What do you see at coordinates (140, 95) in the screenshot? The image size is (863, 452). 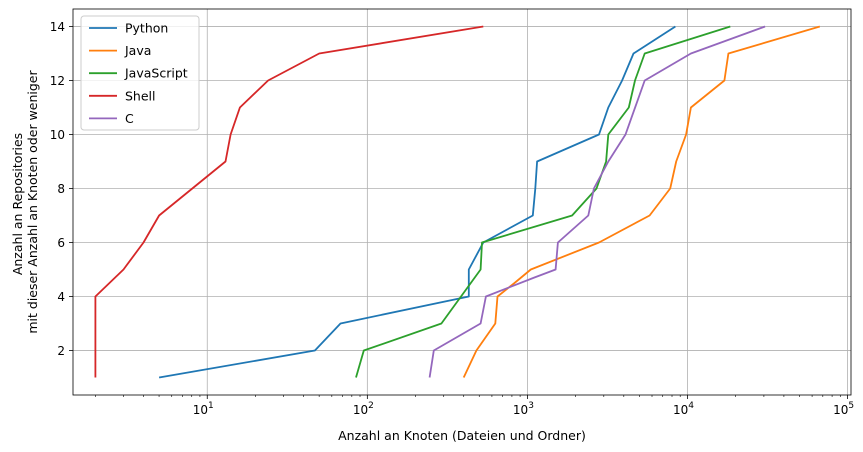 I see `legend-label-shell: Shell` at bounding box center [140, 95].